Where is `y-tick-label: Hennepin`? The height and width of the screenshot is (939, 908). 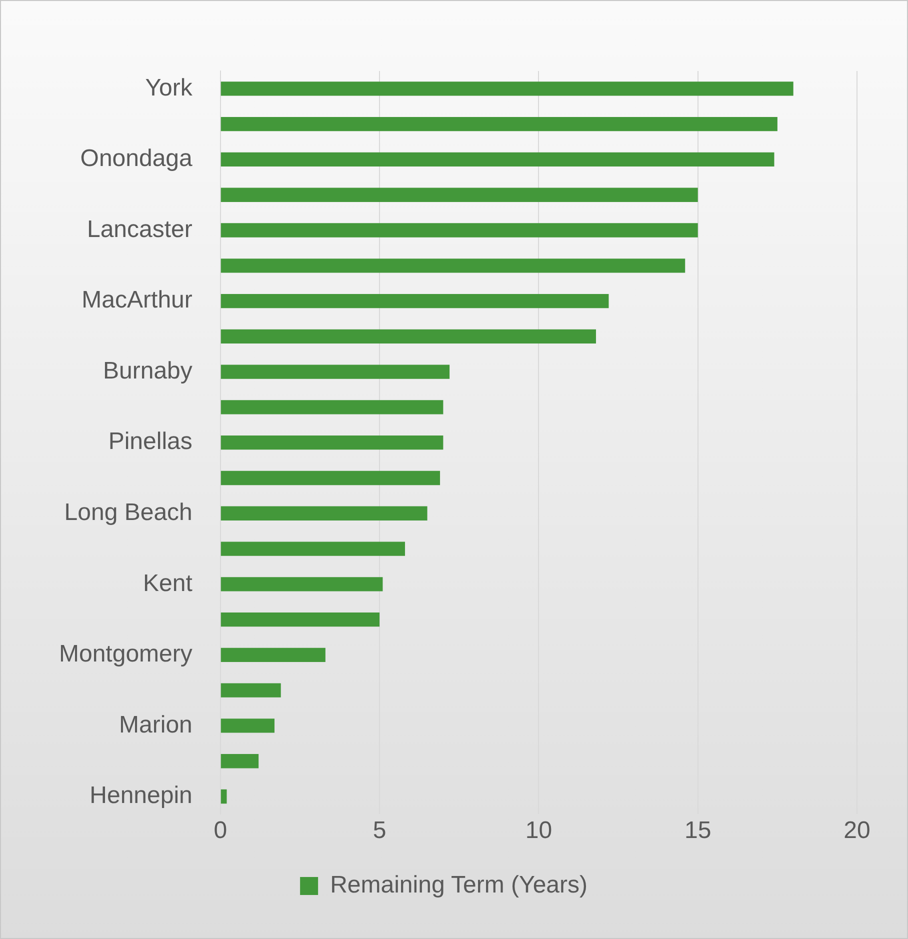
y-tick-label: Hennepin is located at coordinates (141, 796).